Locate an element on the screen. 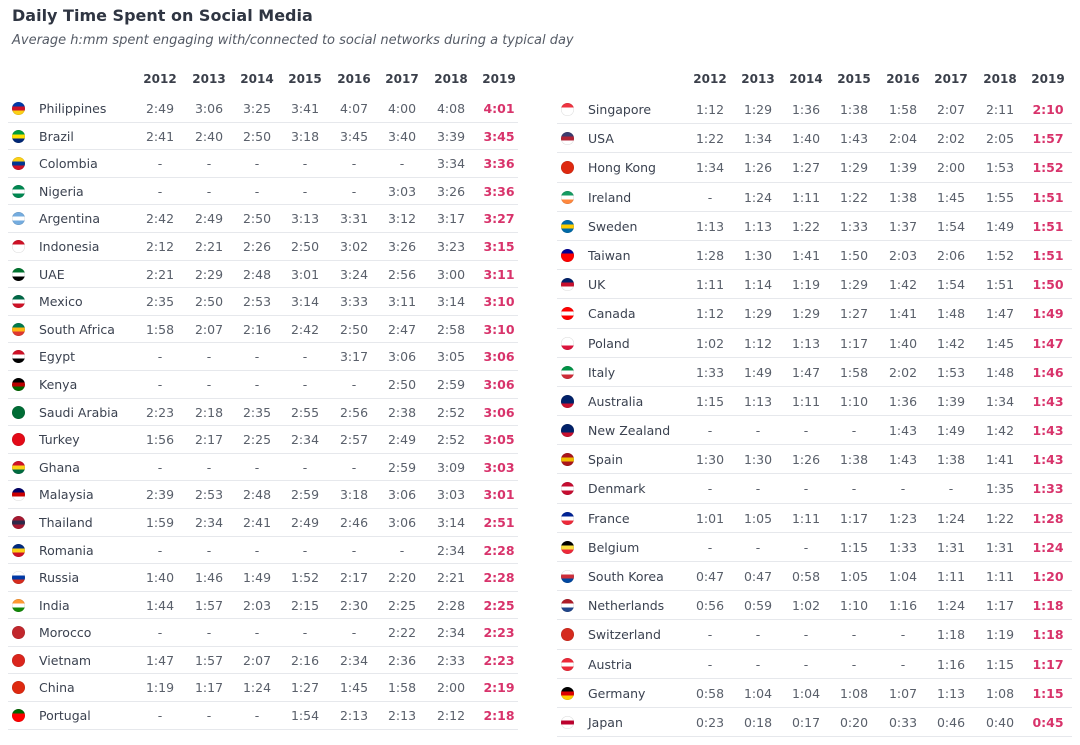 Image resolution: width=1080 pixels, height=745 pixels. value-cell-2012: 1:59 is located at coordinates (160, 522).